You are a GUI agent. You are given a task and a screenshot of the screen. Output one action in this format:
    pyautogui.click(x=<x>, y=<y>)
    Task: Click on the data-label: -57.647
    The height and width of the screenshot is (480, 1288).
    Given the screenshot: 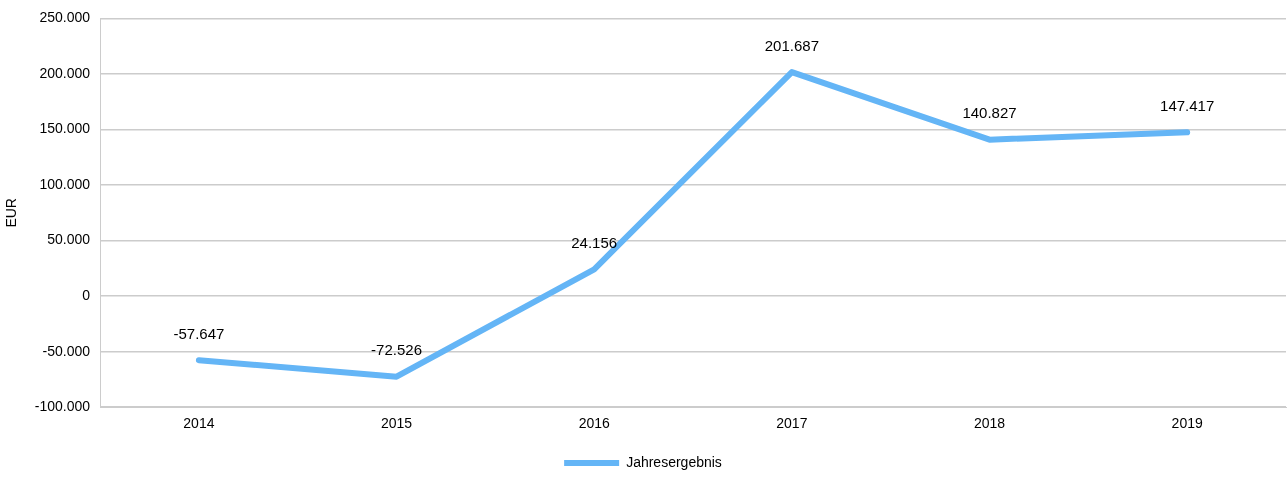 What is the action you would take?
    pyautogui.click(x=199, y=333)
    